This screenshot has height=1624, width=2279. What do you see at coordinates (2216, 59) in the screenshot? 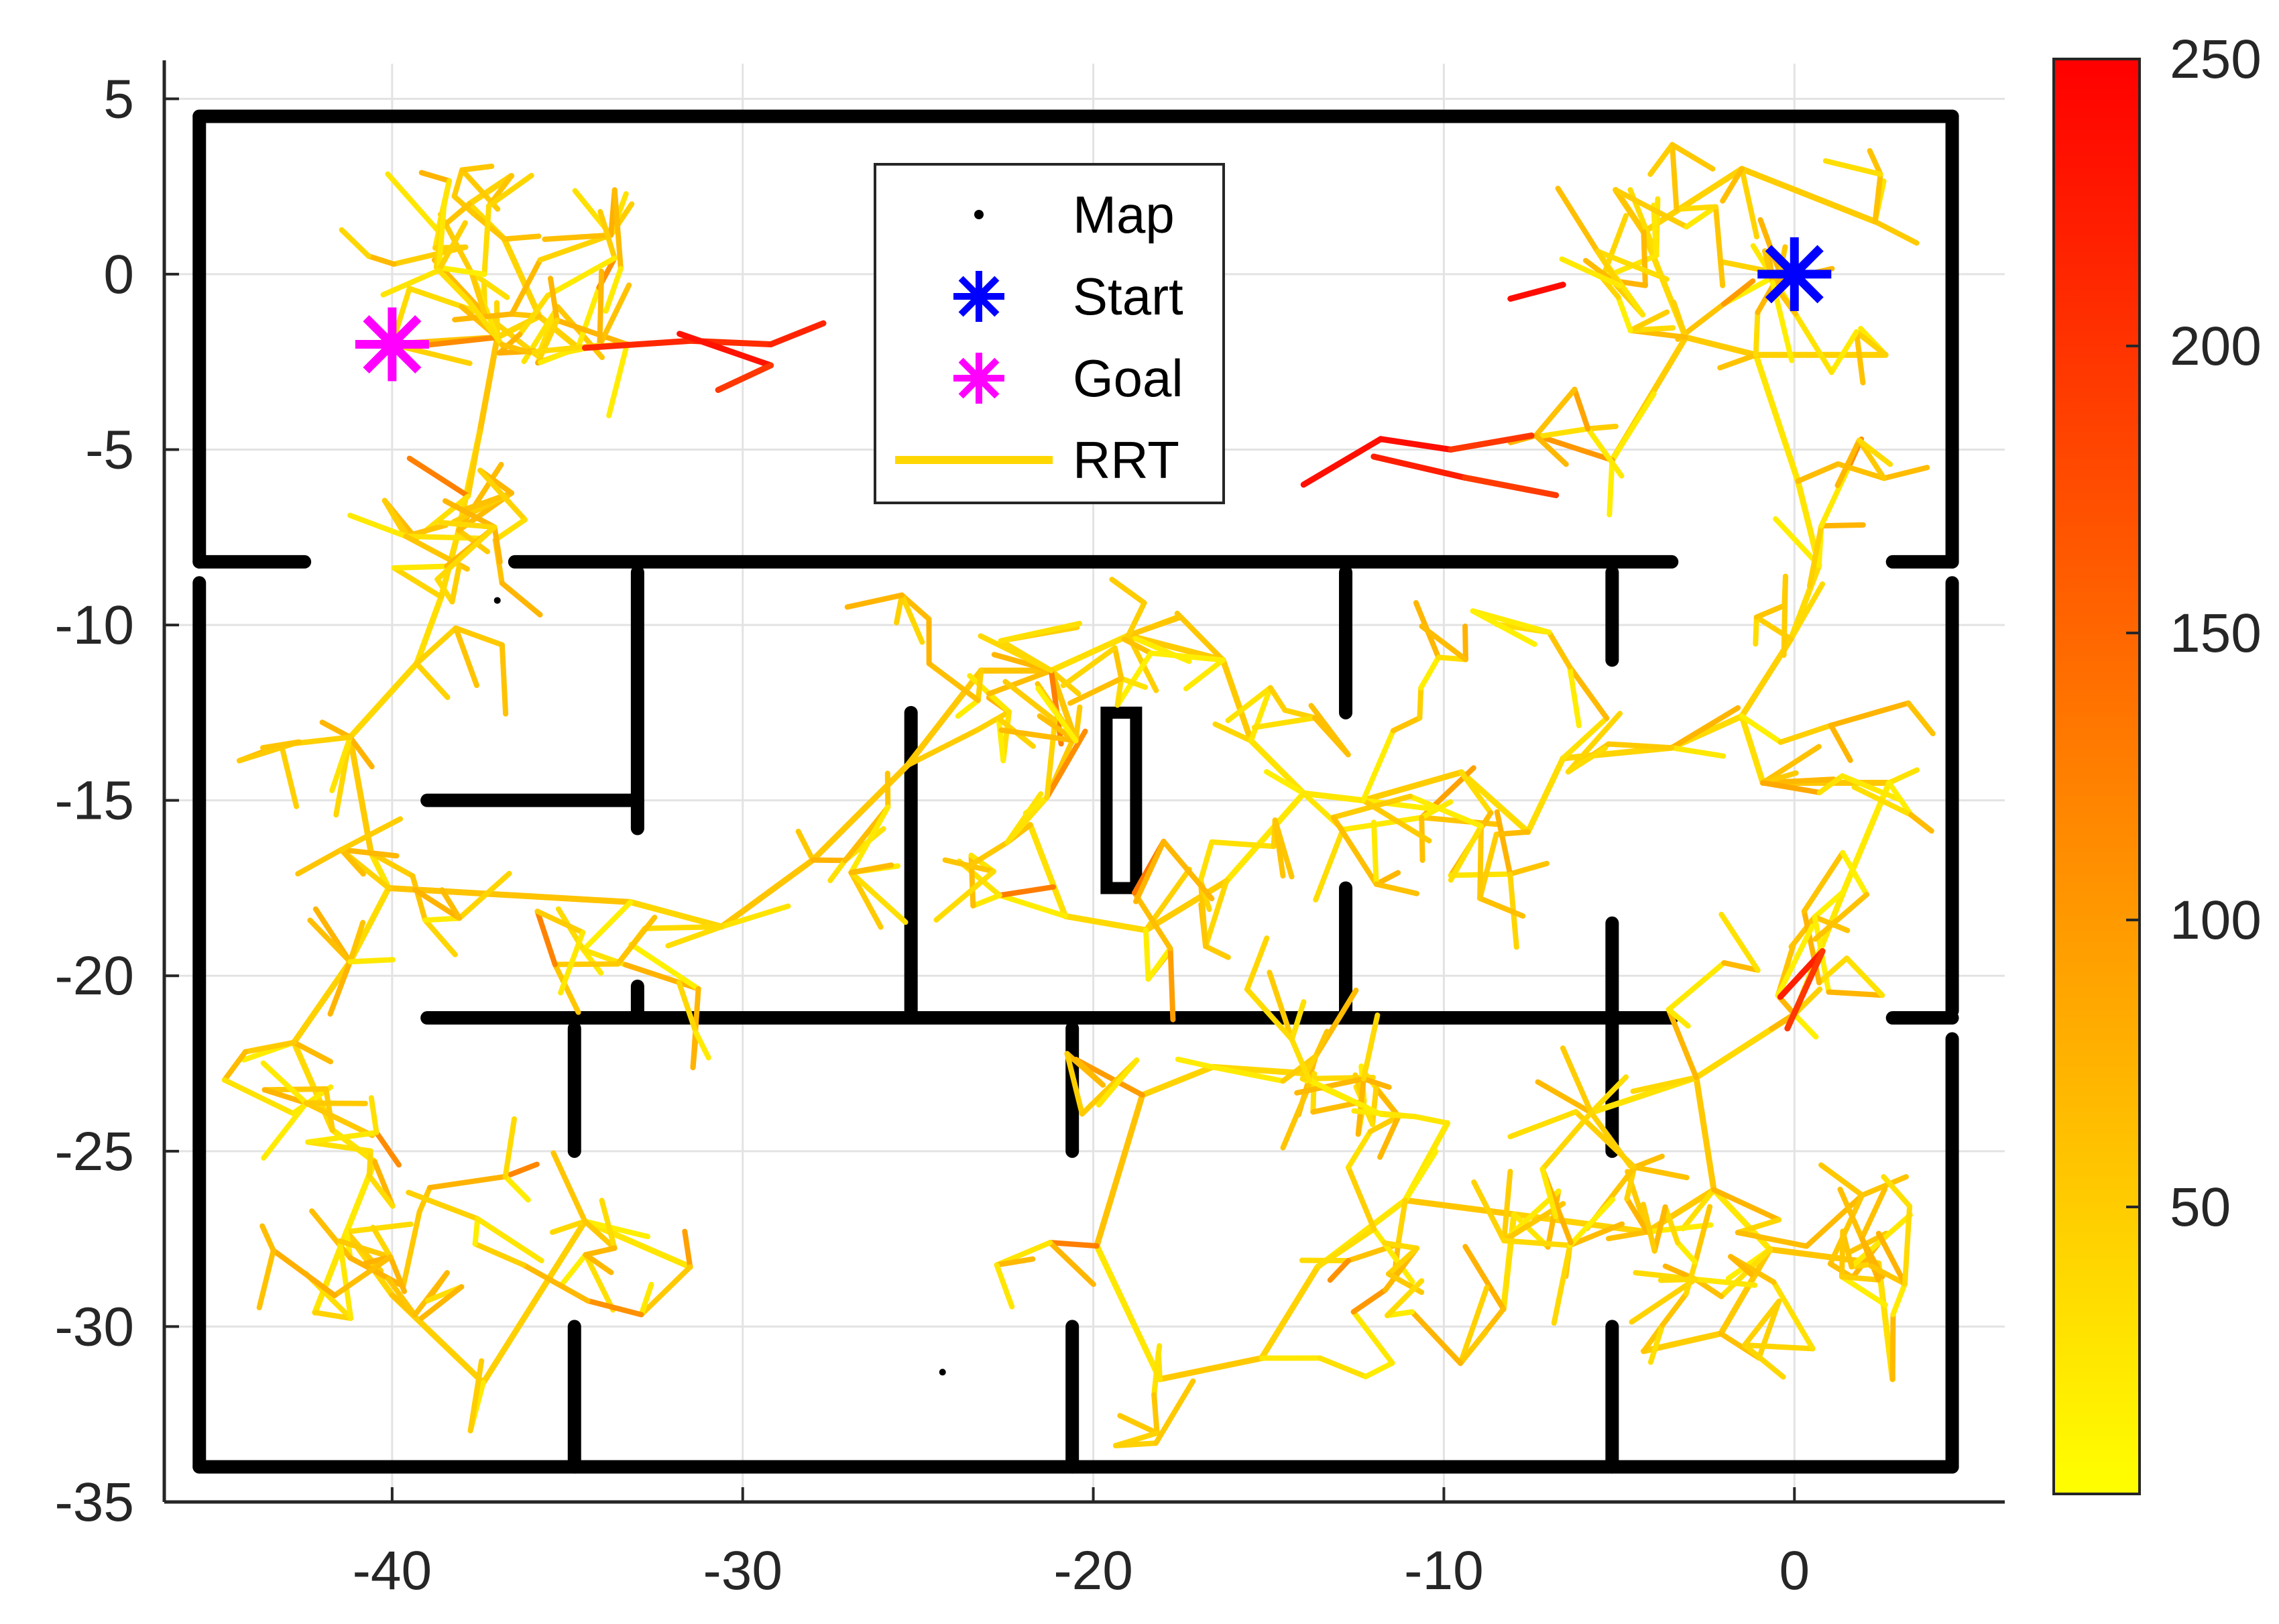
I see `colorbar-tick-label: 250` at bounding box center [2216, 59].